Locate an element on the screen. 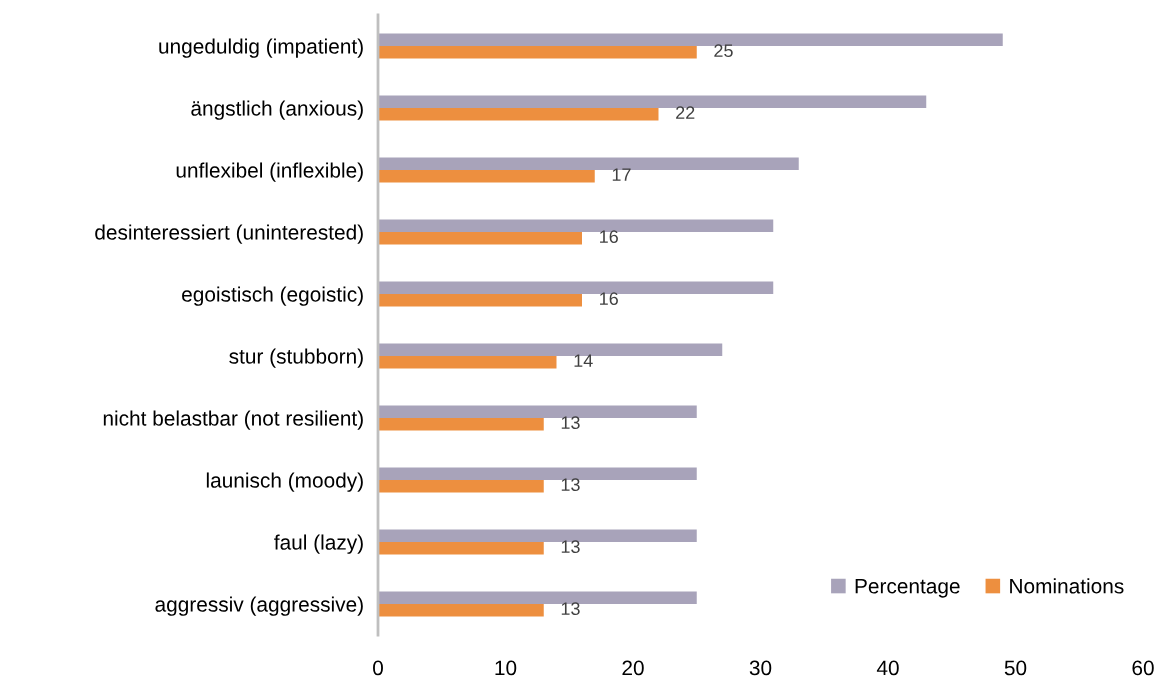 Image resolution: width=1173 pixels, height=680 pixels. y-tick-label: stur (stubborn) is located at coordinates (296, 358).